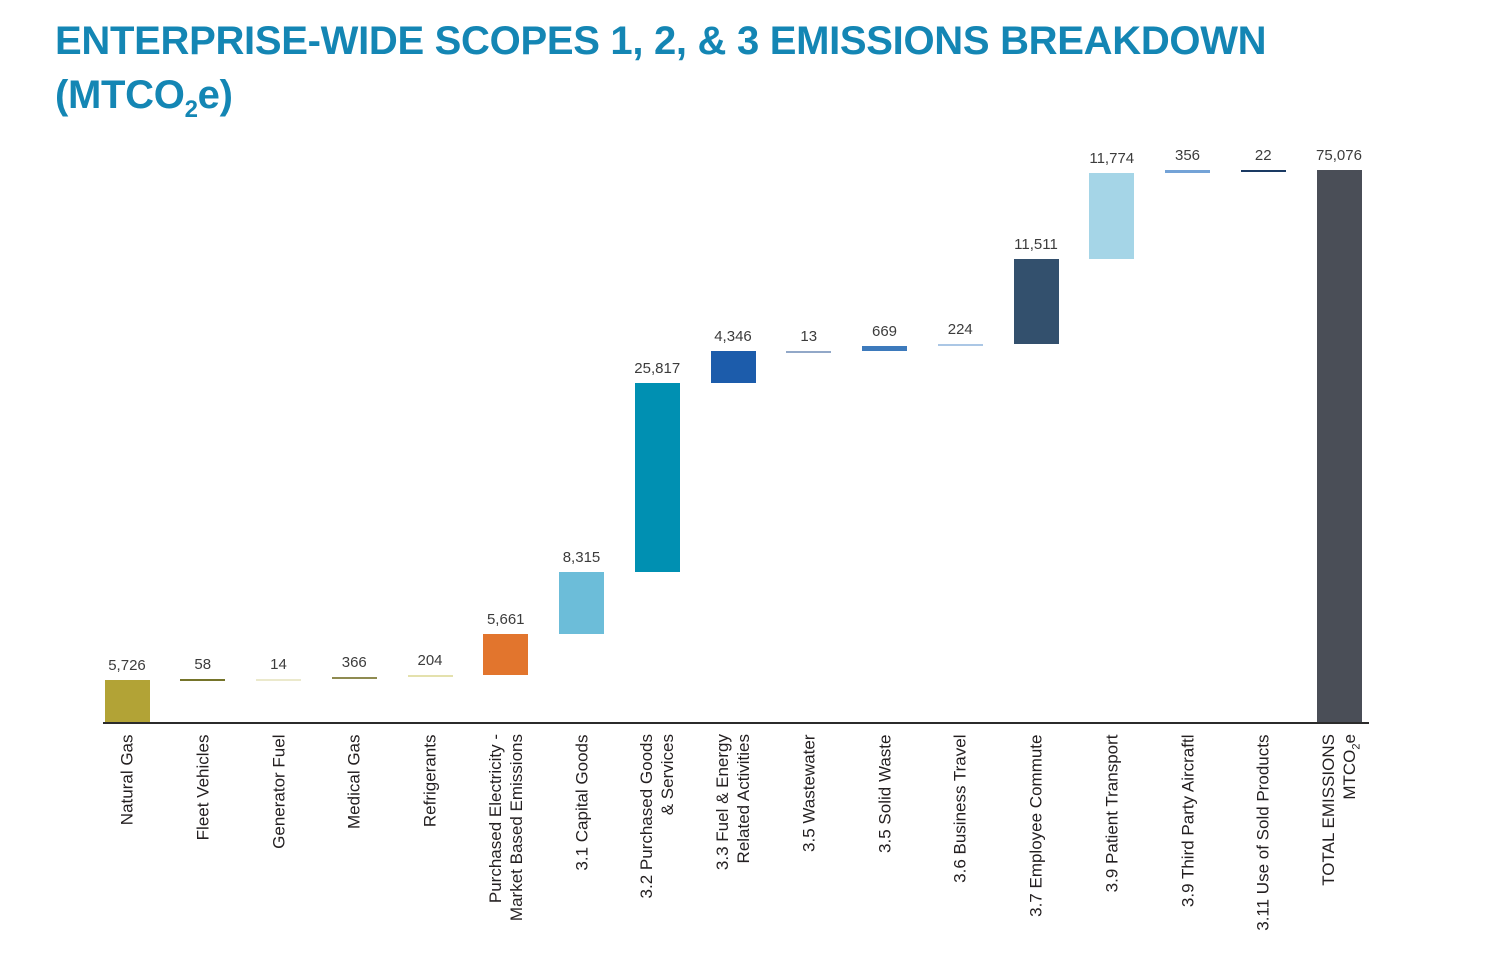  I want to click on bar-medical-gas, so click(354, 678).